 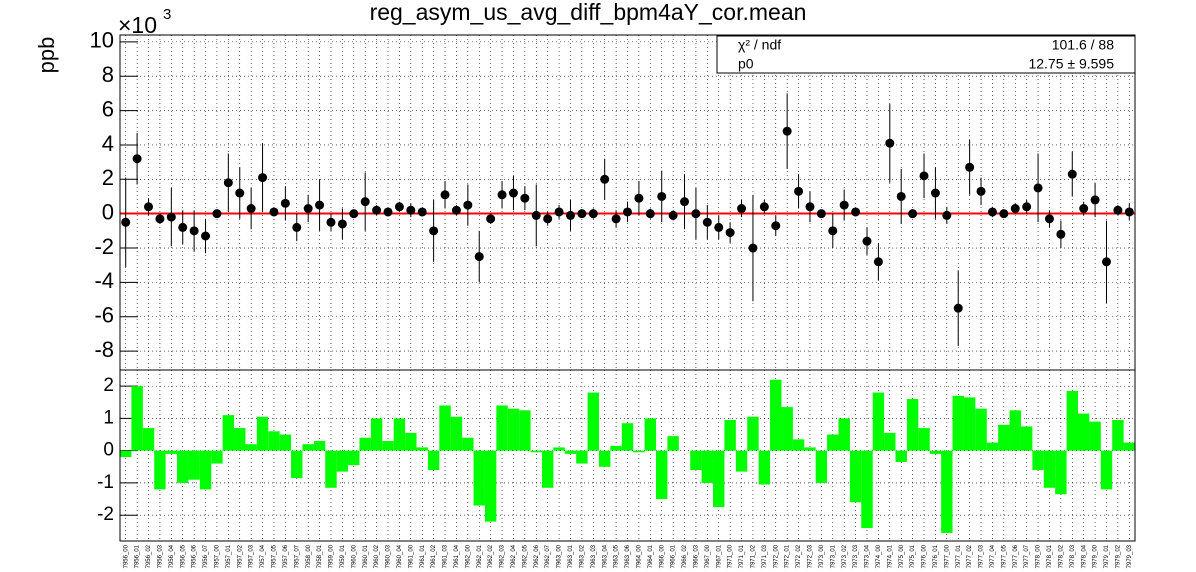 What do you see at coordinates (1107, 556) in the screenshot?
I see `x-tick-label: 7979_01` at bounding box center [1107, 556].